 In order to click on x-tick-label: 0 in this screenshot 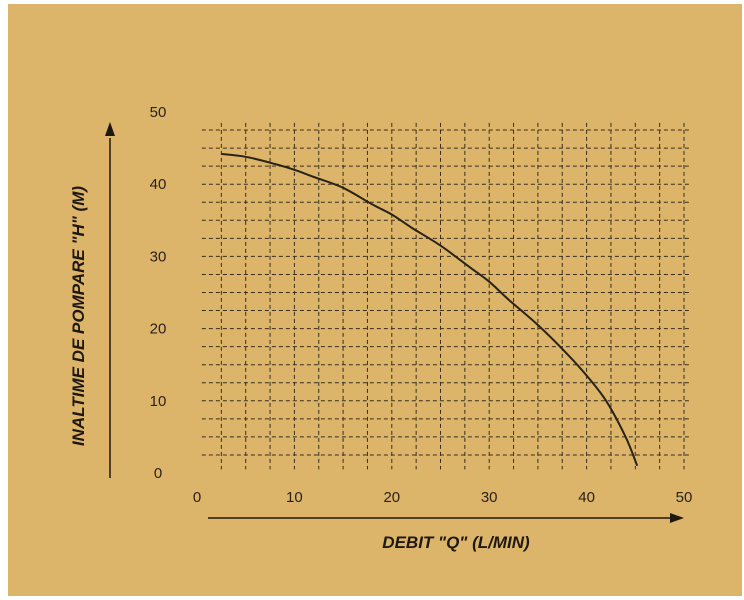, I will do `click(197, 497)`.